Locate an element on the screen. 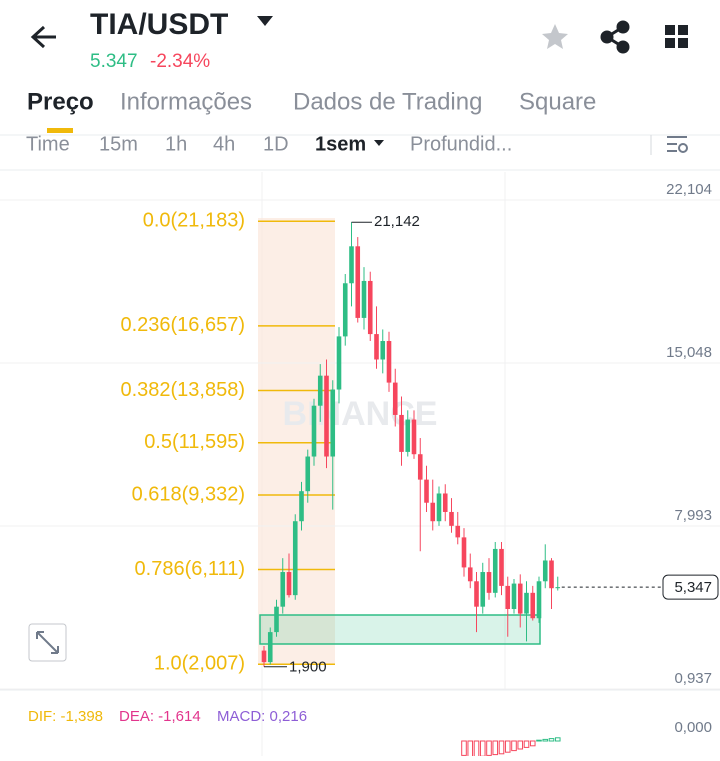 Image resolution: width=720 pixels, height=761 pixels. interval: 1sem is located at coordinates (340, 144).